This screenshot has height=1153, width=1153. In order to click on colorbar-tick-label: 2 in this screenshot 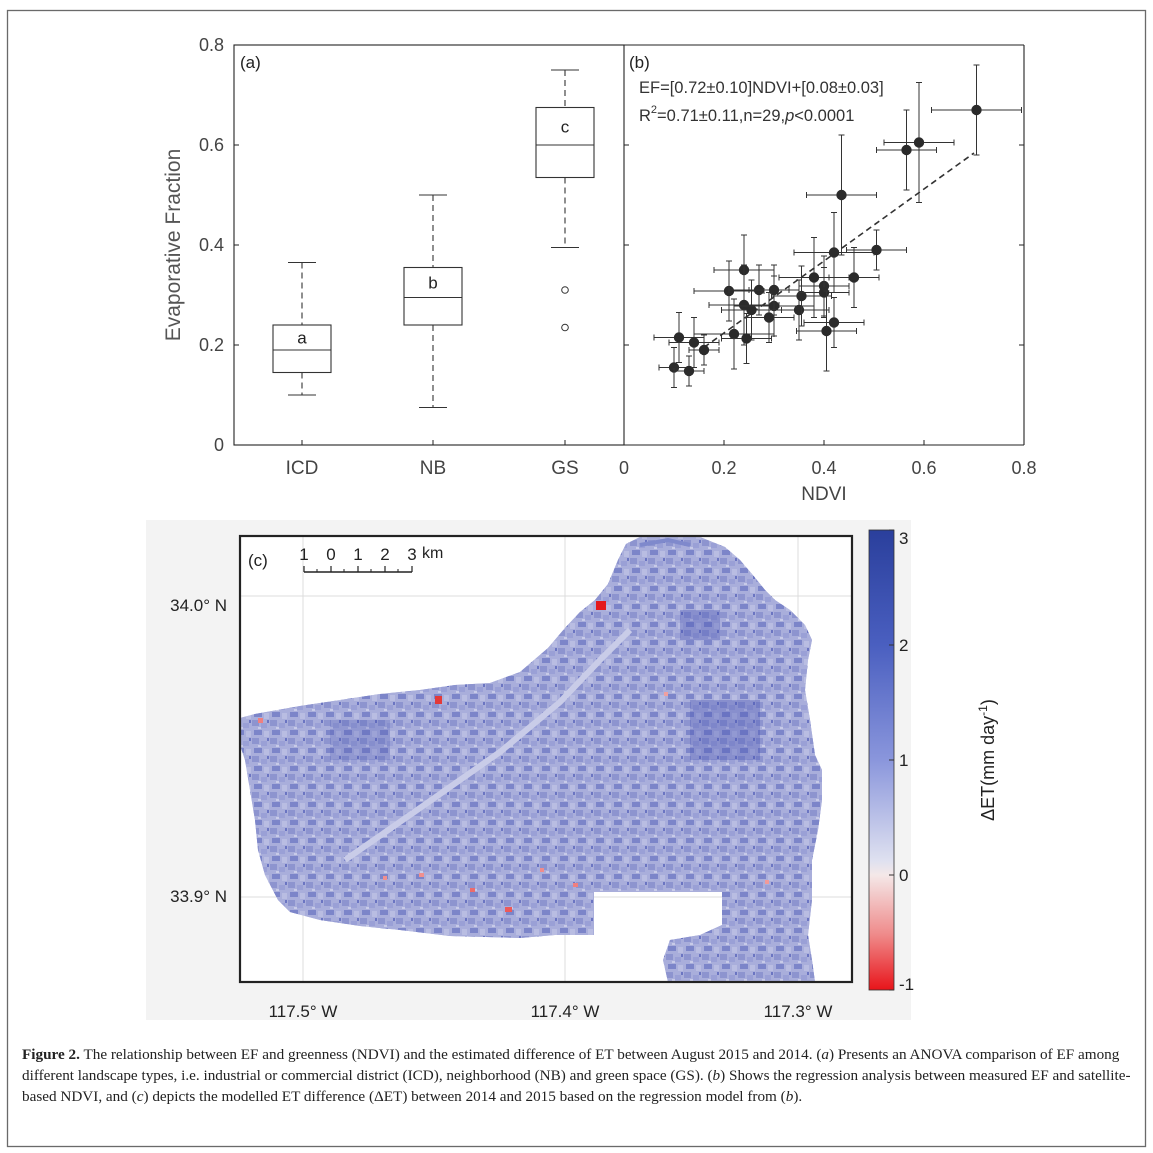, I will do `click(903, 645)`.